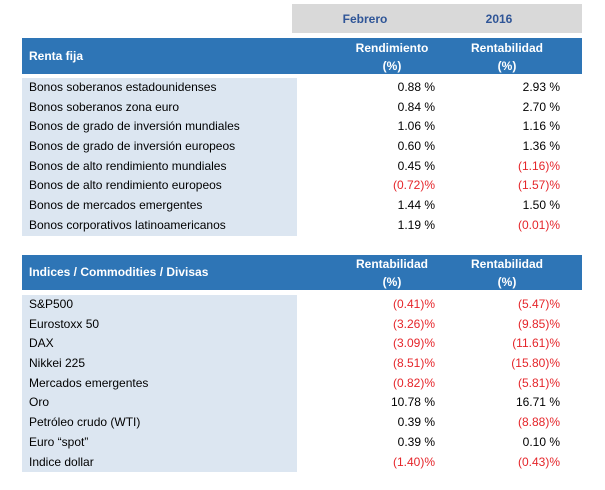 The height and width of the screenshot is (490, 605). I want to click on row-label: Bonos de alto rendimiento europeos, so click(159, 186).